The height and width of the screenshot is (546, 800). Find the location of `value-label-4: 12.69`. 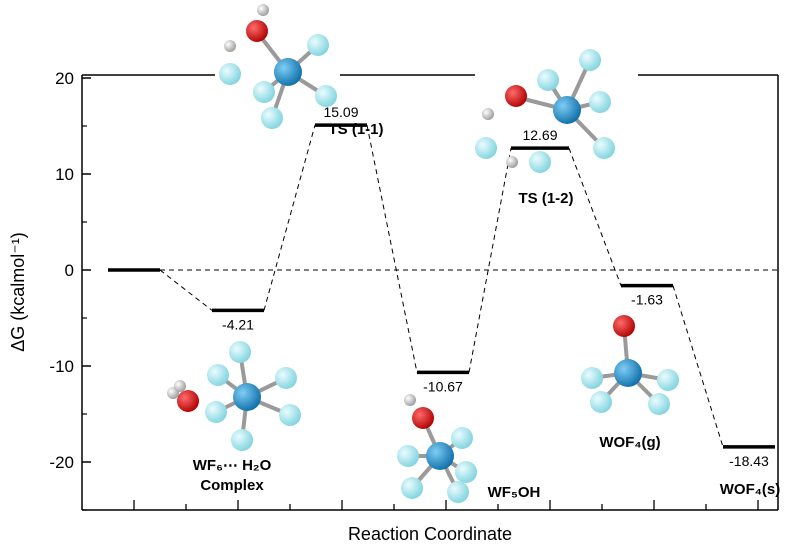

value-label-4: 12.69 is located at coordinates (539, 135).